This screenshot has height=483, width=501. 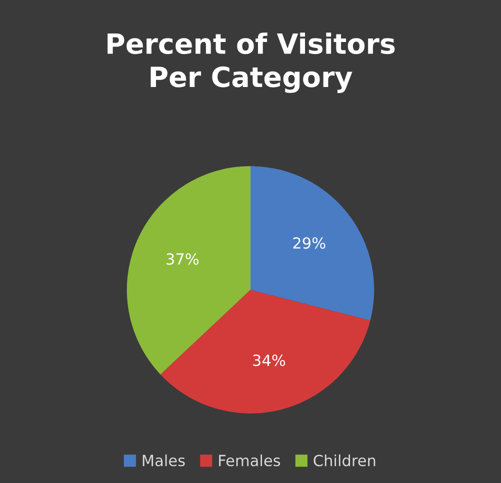 I want to click on legend-label: Children, so click(x=345, y=460).